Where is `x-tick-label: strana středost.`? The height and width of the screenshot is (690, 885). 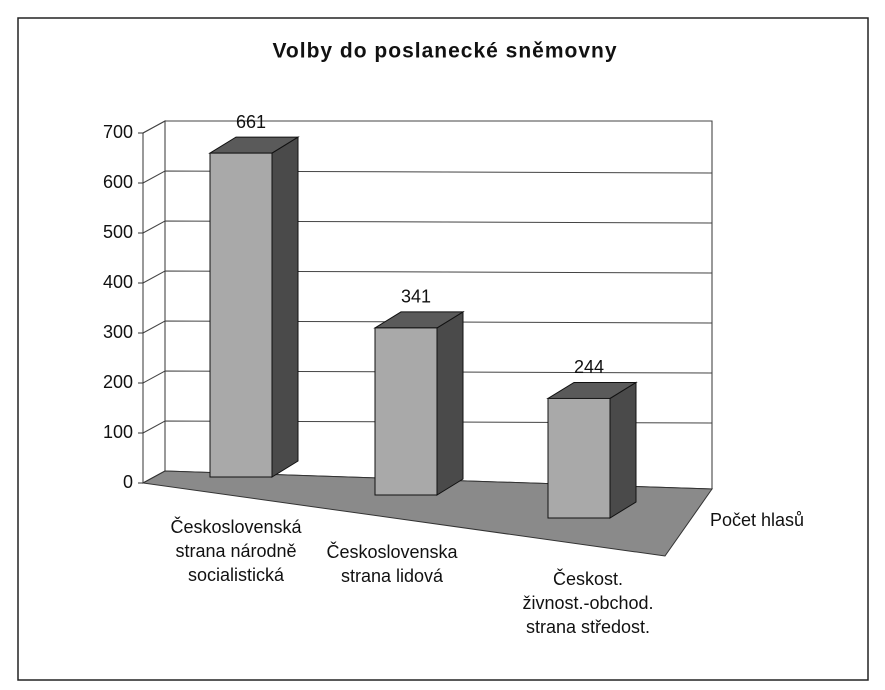 x-tick-label: strana středost. is located at coordinates (588, 627).